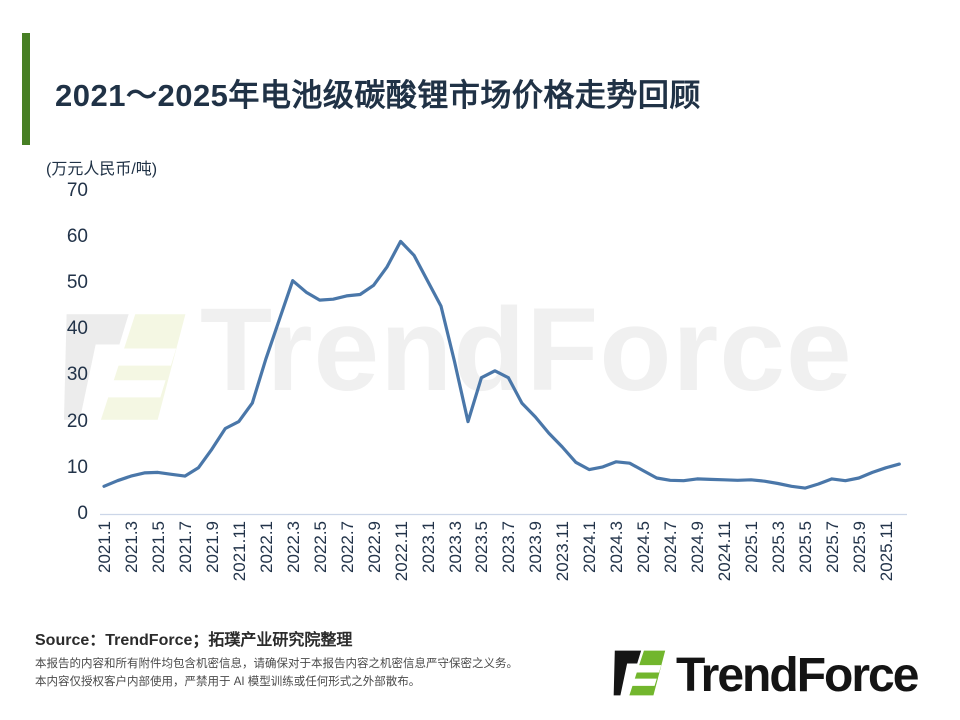 The width and height of the screenshot is (960, 720). What do you see at coordinates (131, 547) in the screenshot?
I see `x-tick-label: 2021.3` at bounding box center [131, 547].